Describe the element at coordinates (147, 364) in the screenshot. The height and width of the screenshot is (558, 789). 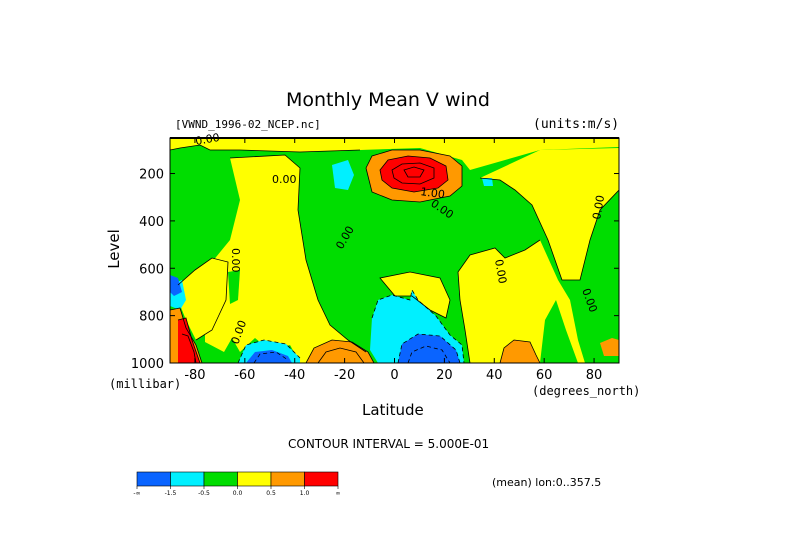
I see `y-tick-label: 1000` at that location.